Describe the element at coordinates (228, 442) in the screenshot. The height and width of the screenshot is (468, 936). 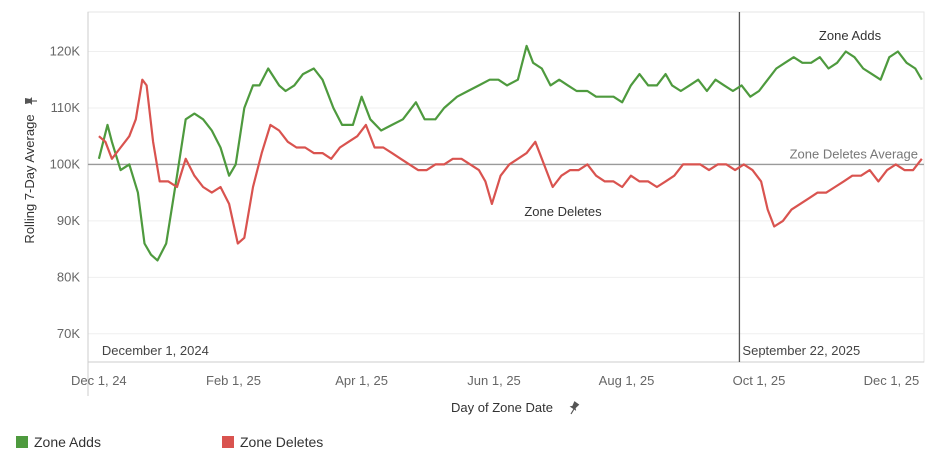
I see `legend-swatch-zone-deletes` at that location.